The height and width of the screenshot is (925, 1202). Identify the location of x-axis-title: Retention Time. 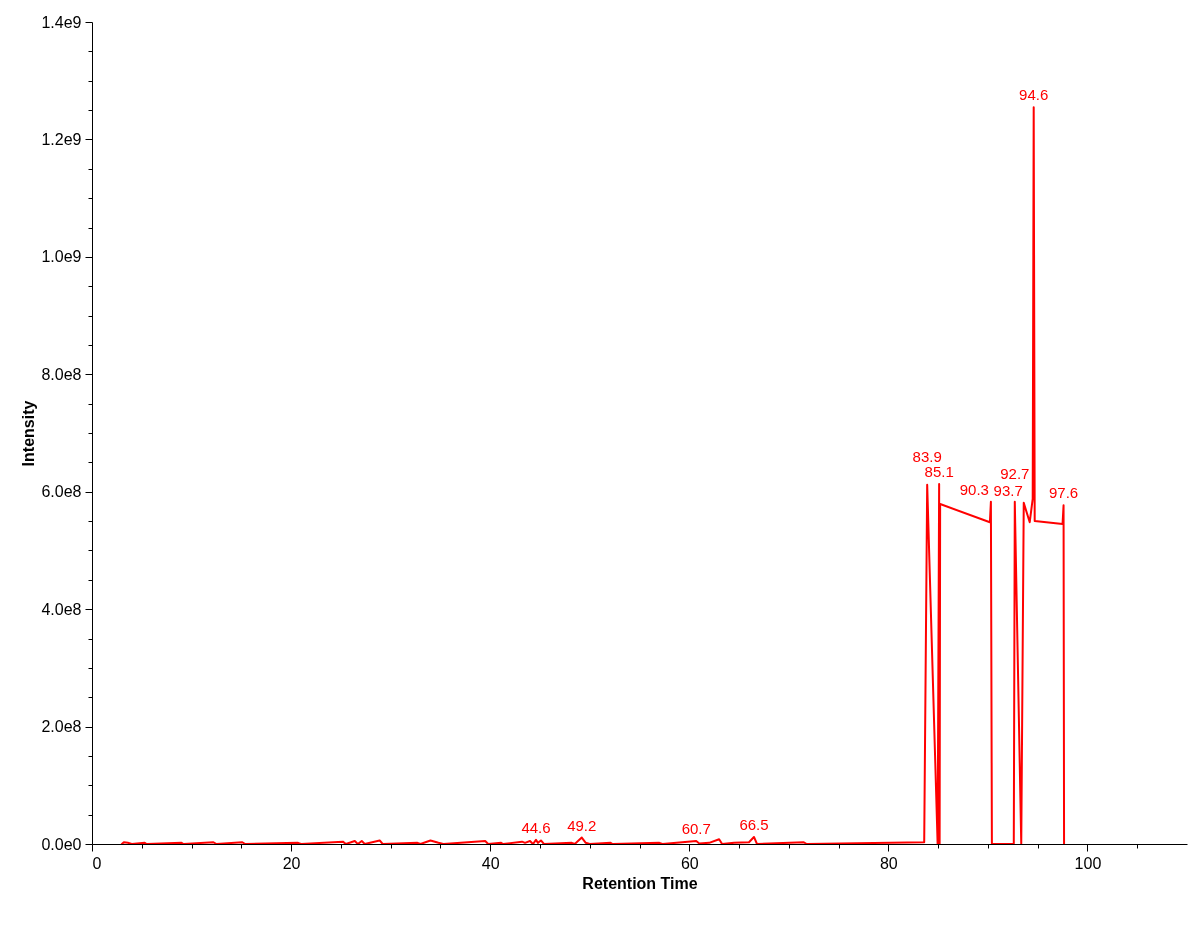
(640, 883).